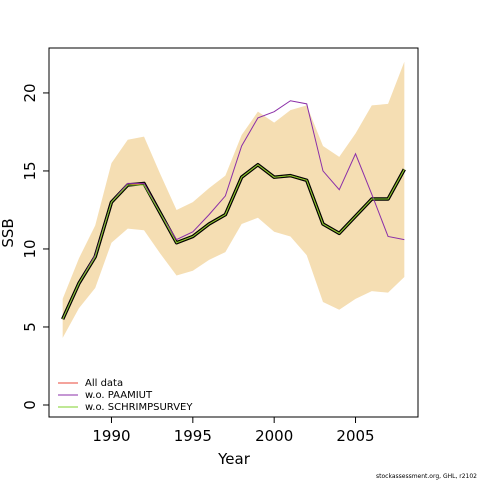  What do you see at coordinates (139, 407) in the screenshot?
I see `legend-label: w.o. SCHRIMPSURVEY` at bounding box center [139, 407].